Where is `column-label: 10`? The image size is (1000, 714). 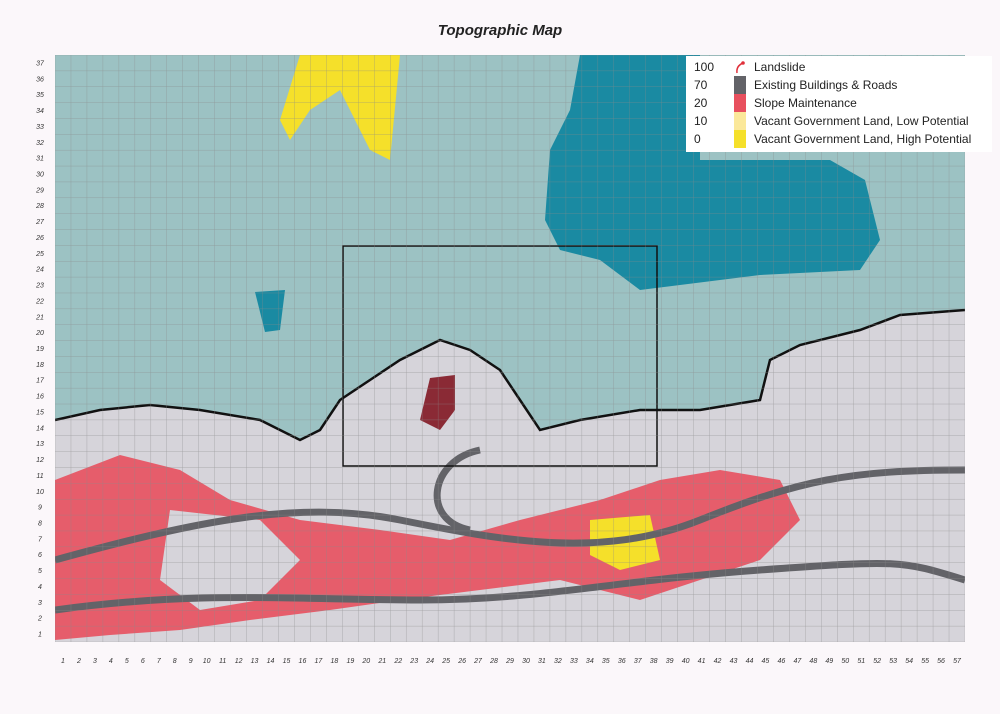 column-label: 10 is located at coordinates (207, 661).